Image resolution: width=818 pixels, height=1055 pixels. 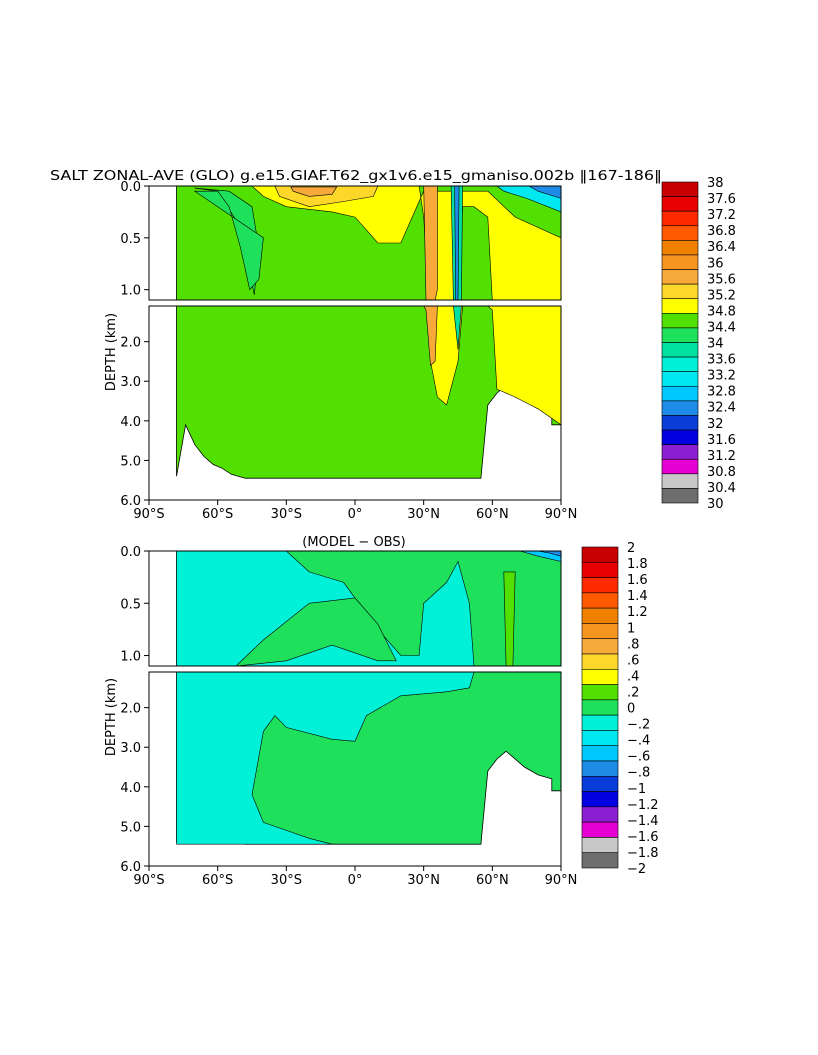 I want to click on colorbar-label: 36.8, so click(x=721, y=231).